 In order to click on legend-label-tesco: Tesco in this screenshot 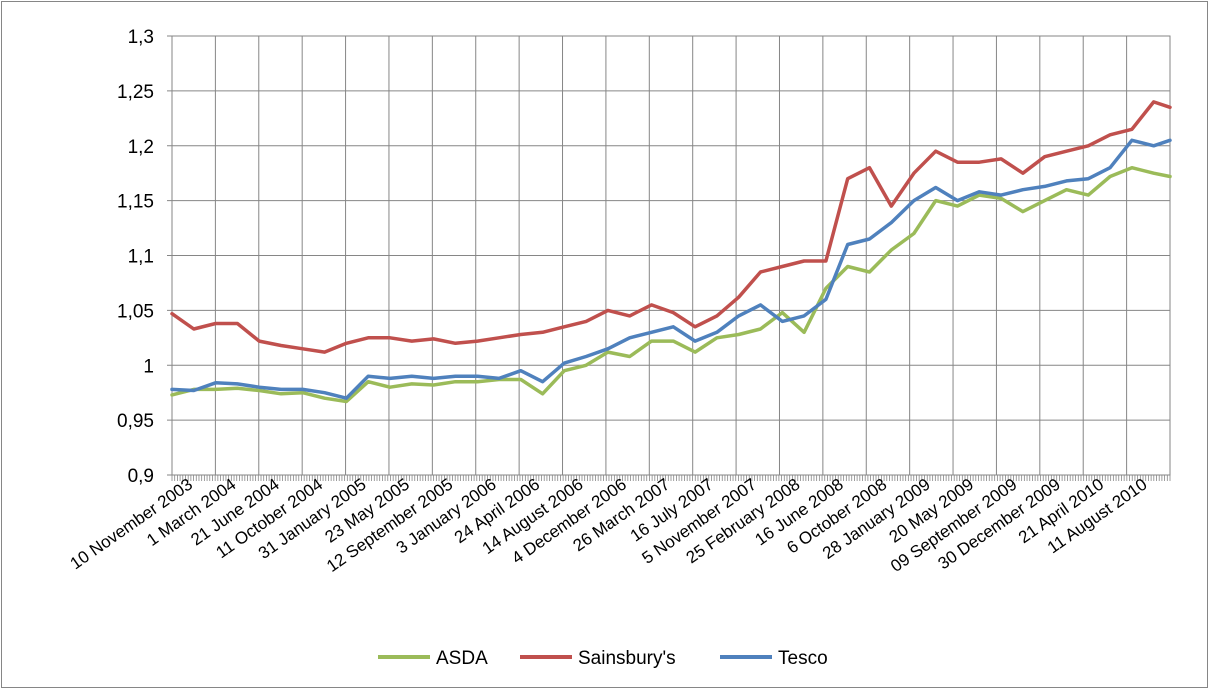, I will do `click(803, 658)`.